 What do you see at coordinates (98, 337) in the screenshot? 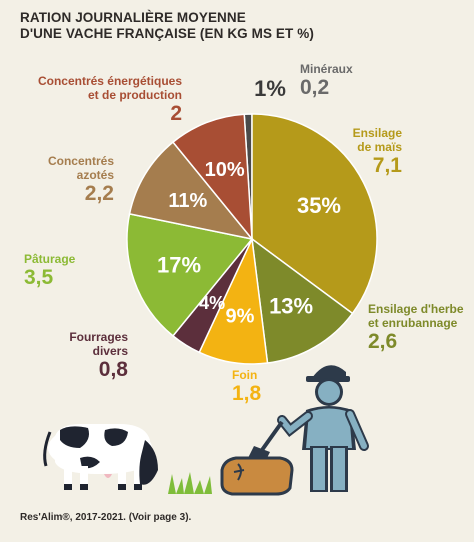
I see `slice-category-3-line-0: Fourrages` at bounding box center [98, 337].